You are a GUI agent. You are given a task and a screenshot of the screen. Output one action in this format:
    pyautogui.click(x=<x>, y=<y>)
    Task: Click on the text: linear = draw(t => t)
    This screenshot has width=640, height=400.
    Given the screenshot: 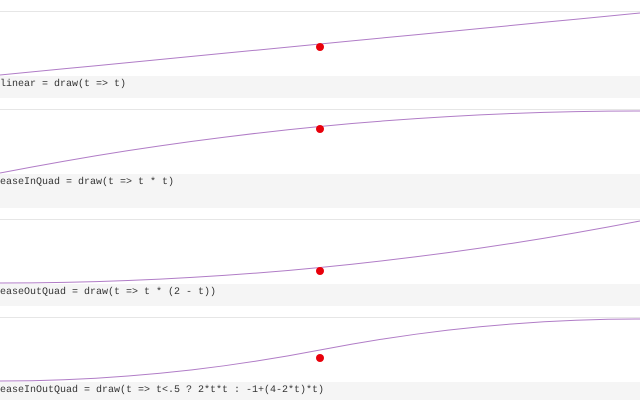 What is the action you would take?
    pyautogui.click(x=320, y=87)
    